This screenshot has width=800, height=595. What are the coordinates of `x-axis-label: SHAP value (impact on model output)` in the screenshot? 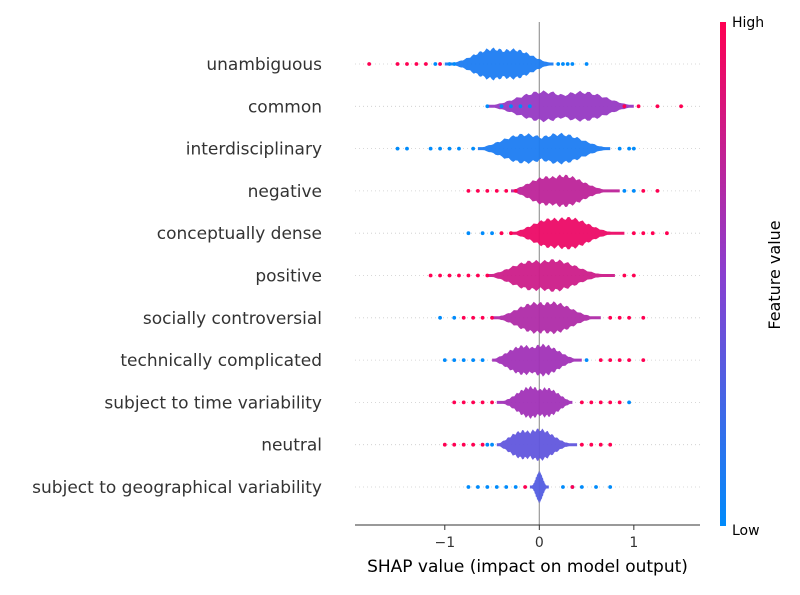 It's located at (527, 567).